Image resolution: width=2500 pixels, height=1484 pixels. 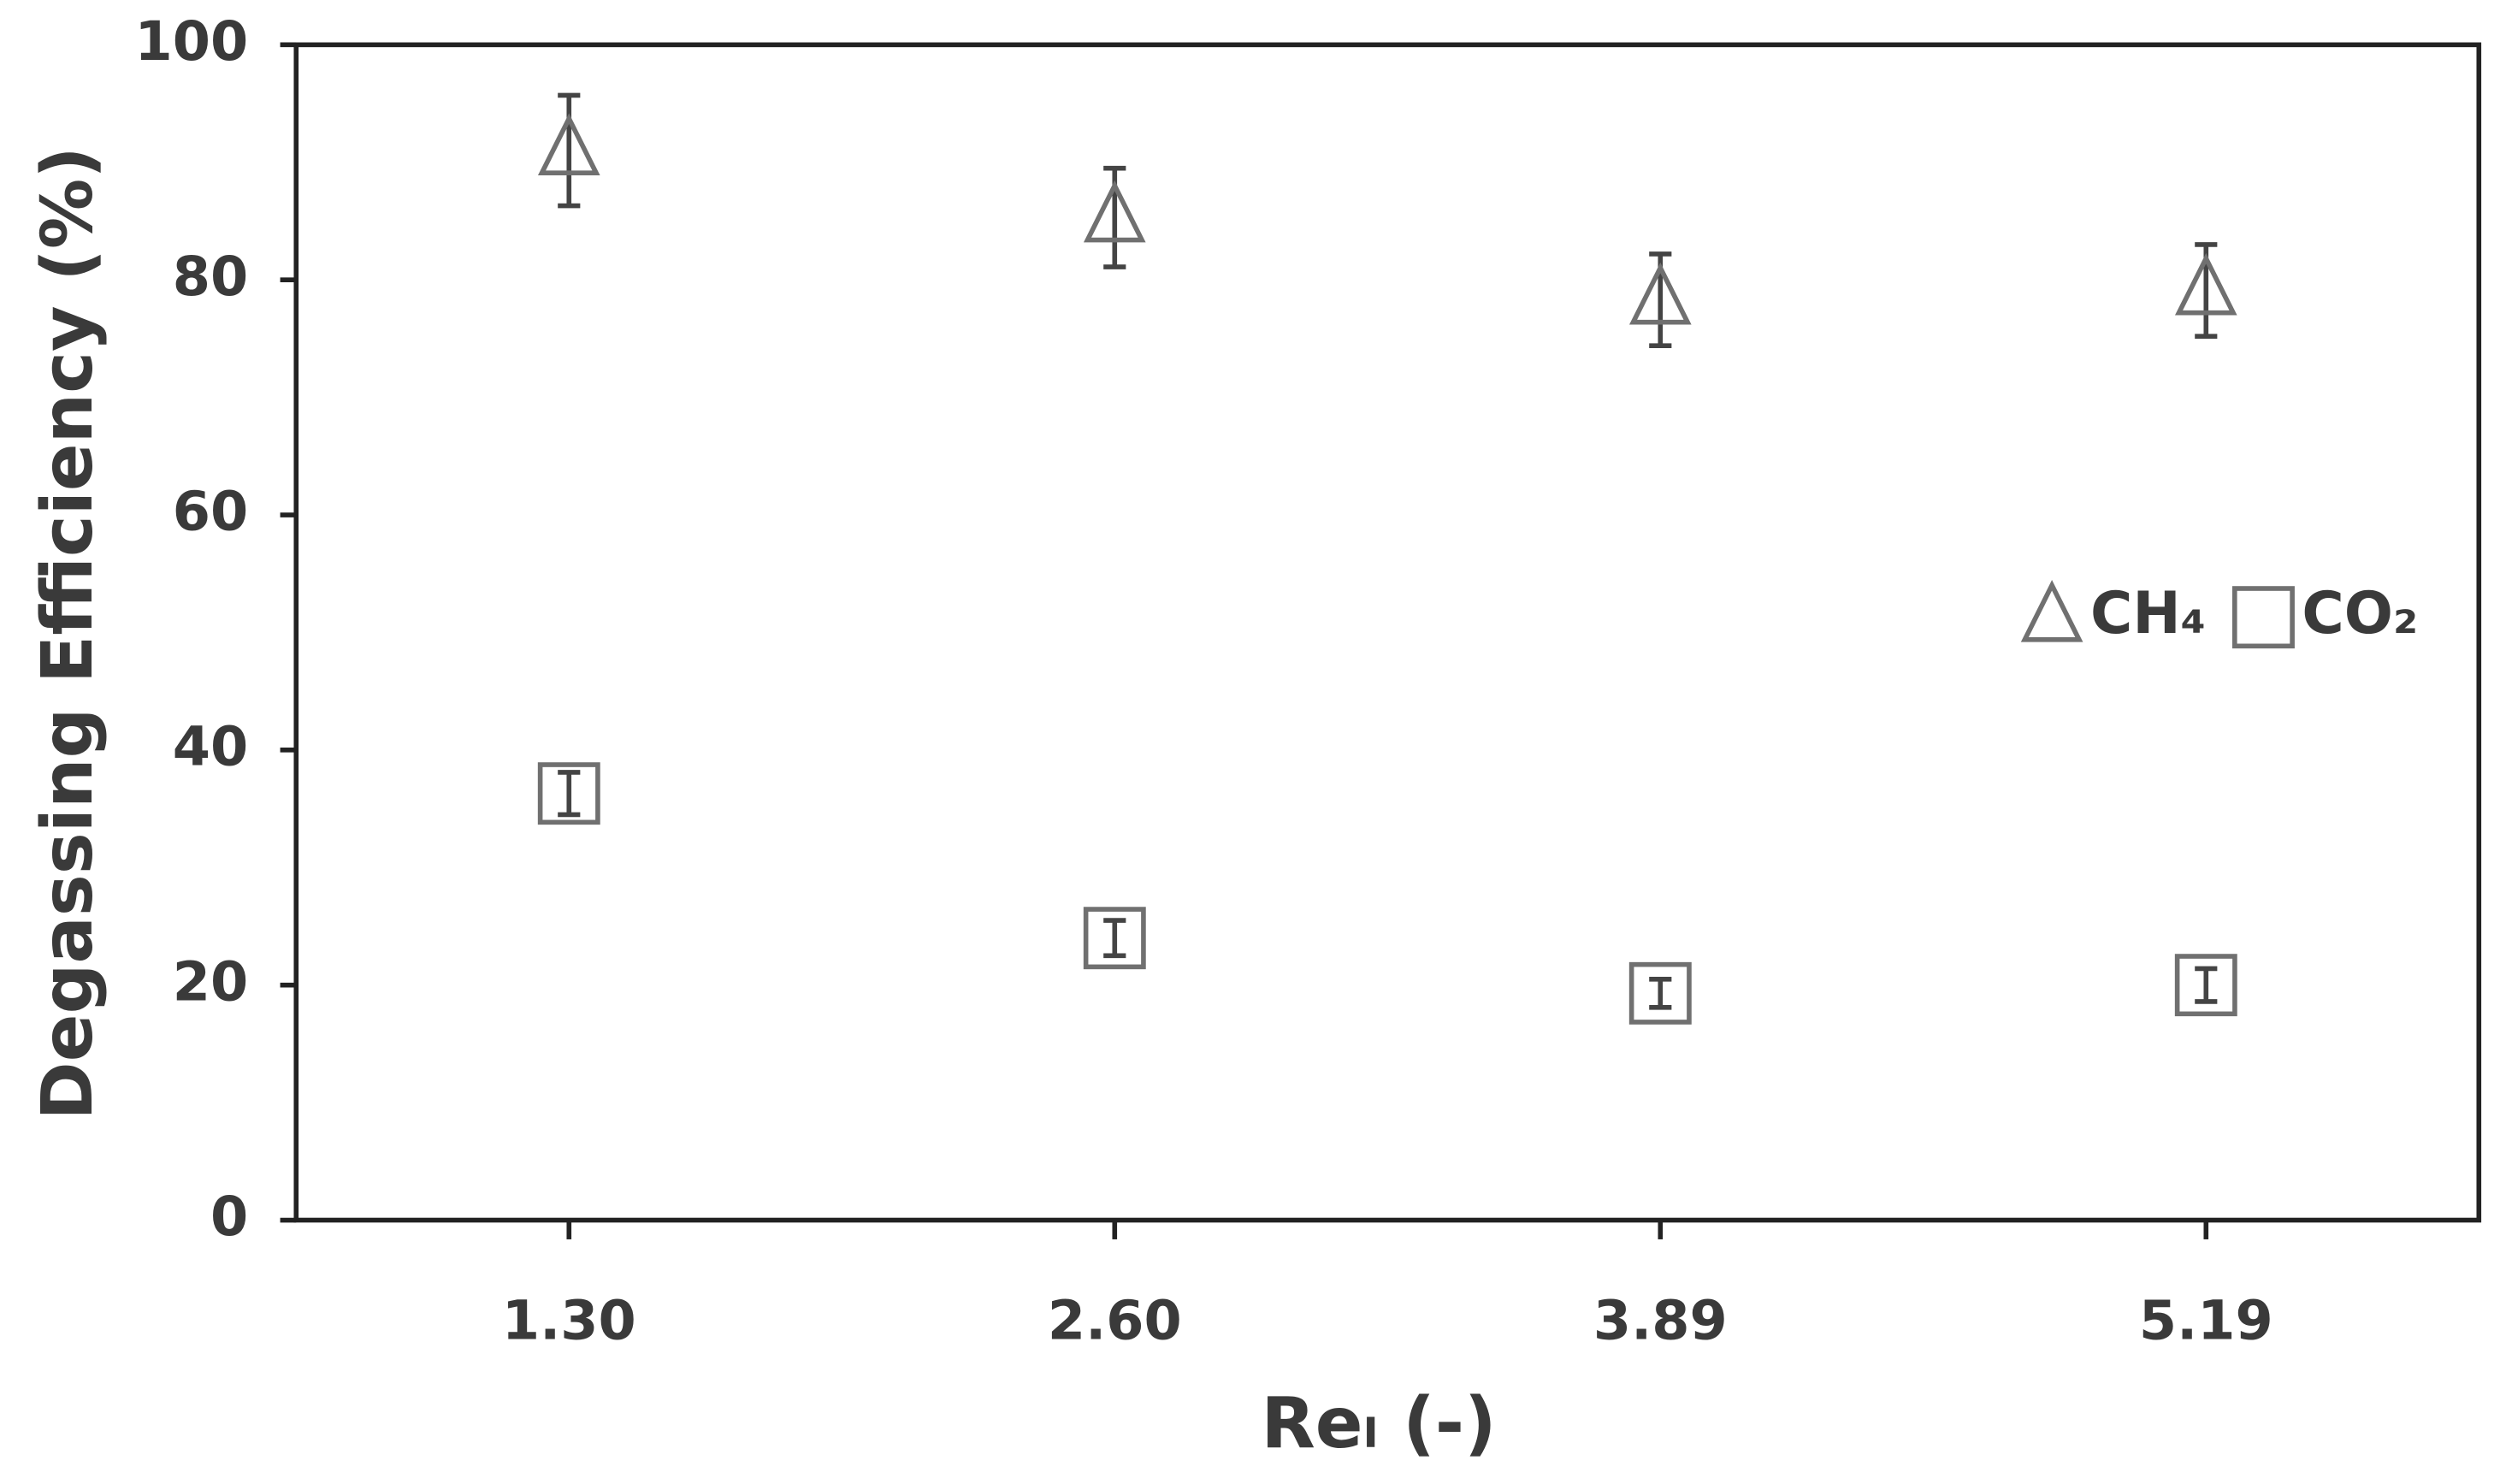 What do you see at coordinates (210, 511) in the screenshot?
I see `y-tick-label: 60` at bounding box center [210, 511].